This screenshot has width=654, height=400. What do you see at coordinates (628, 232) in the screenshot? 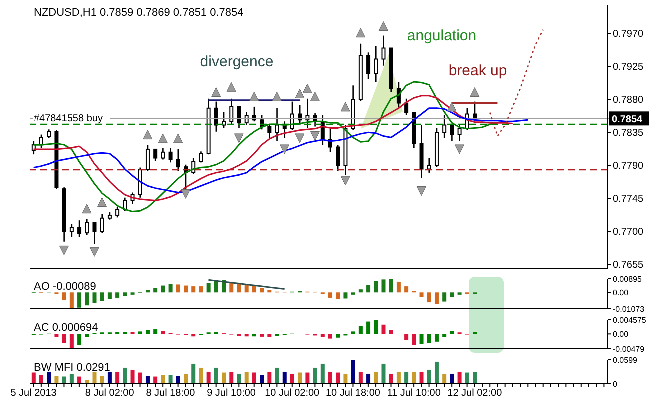
I see `y-tick-label: 0.7700` at bounding box center [628, 232].